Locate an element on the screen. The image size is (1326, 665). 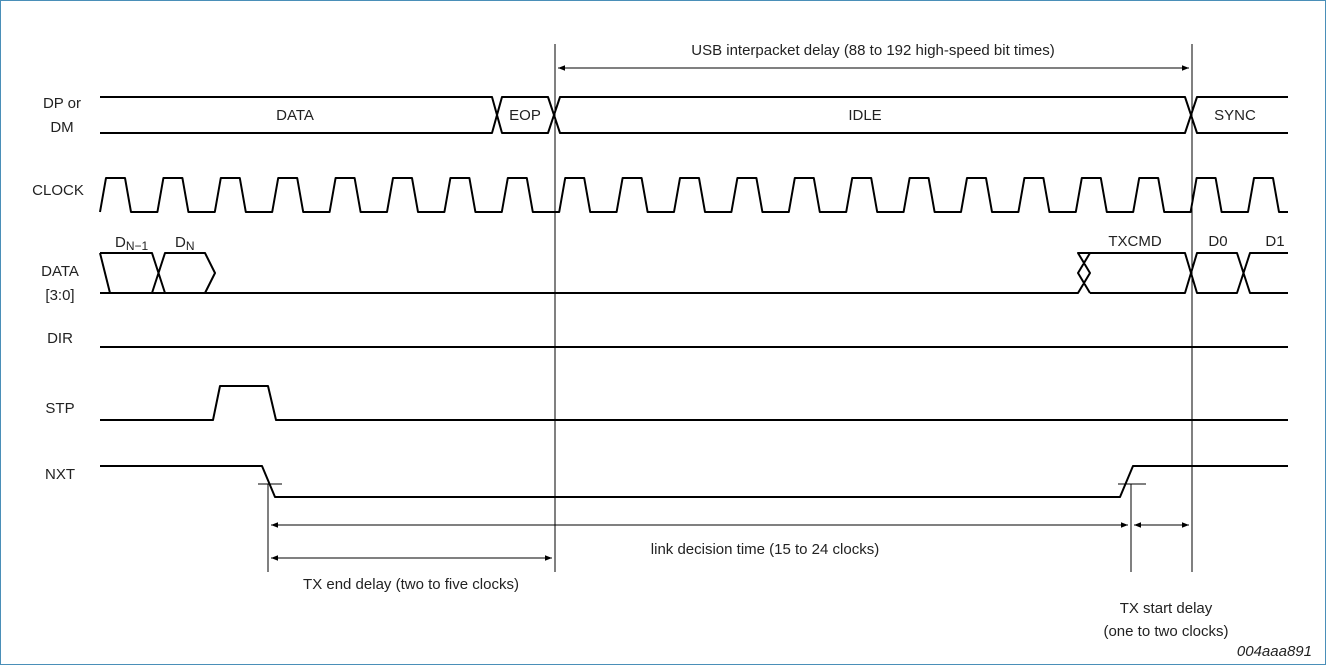
stp-wave is located at coordinates (694, 403).